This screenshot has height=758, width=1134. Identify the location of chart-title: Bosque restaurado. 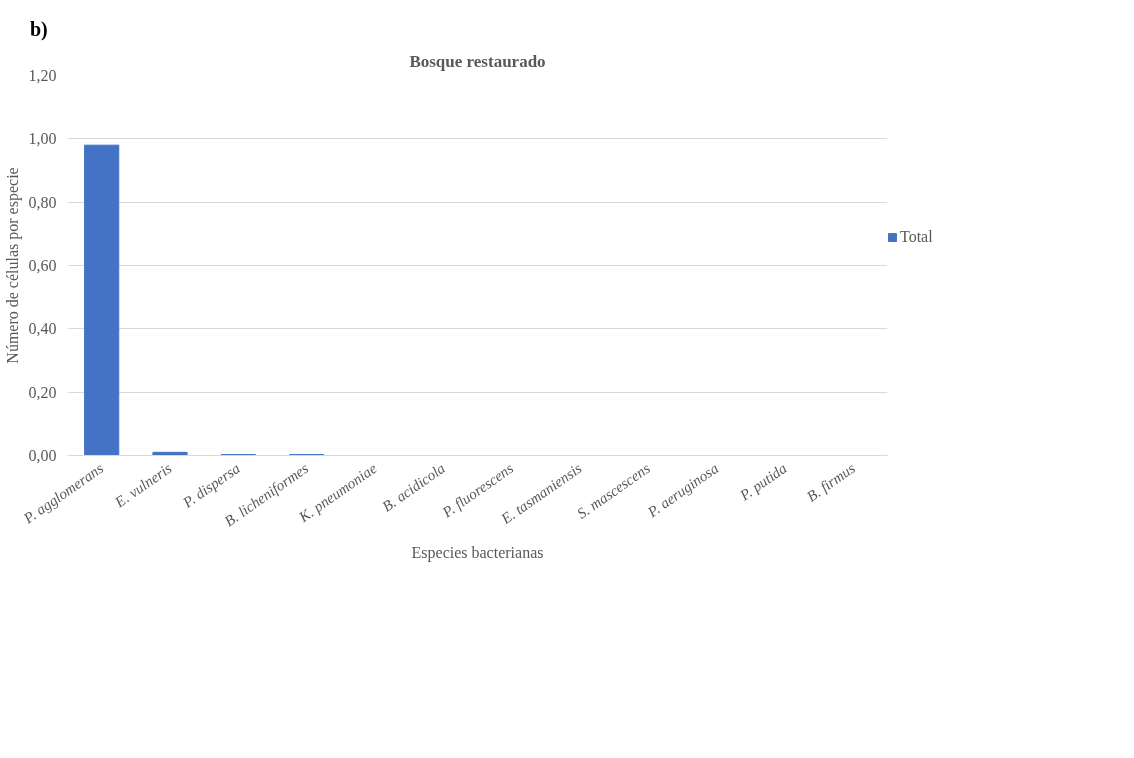
(477, 61).